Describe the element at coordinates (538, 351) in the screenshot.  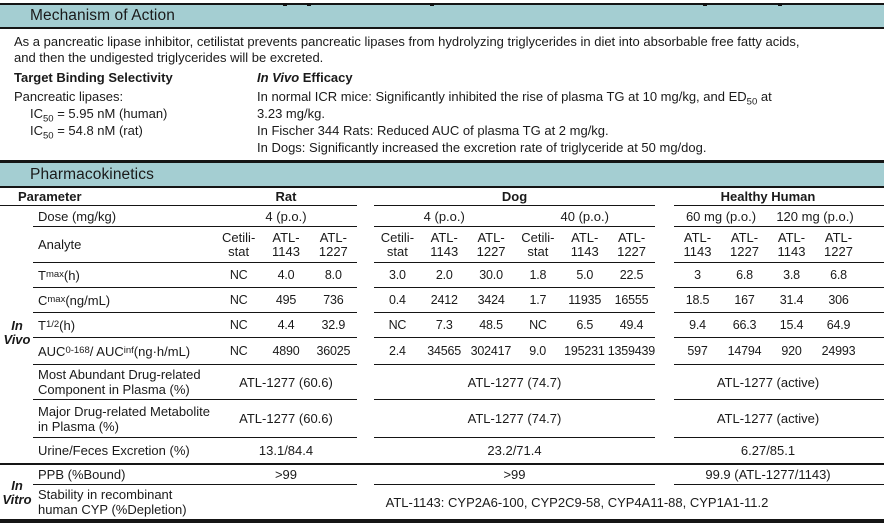
I see `pk-cell: 9.0` at that location.